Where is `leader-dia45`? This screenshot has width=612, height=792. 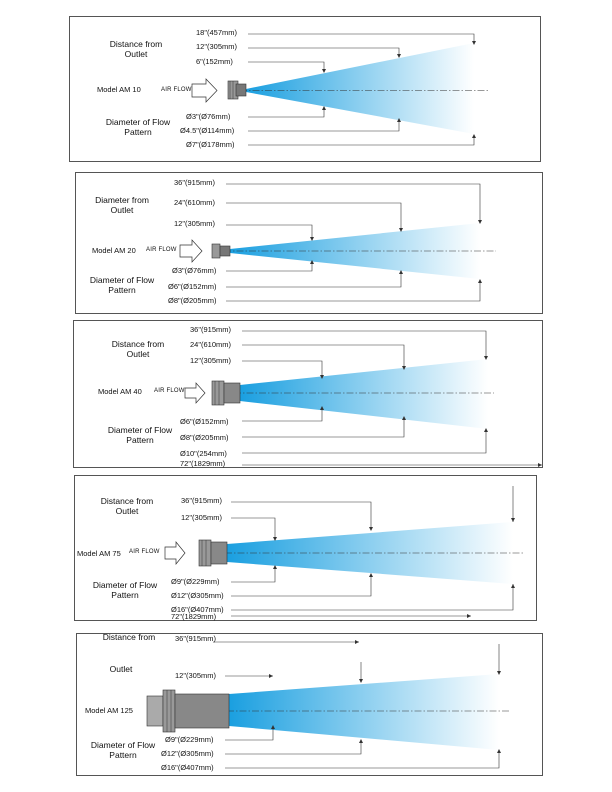
leader-dia45 is located at coordinates (324, 125).